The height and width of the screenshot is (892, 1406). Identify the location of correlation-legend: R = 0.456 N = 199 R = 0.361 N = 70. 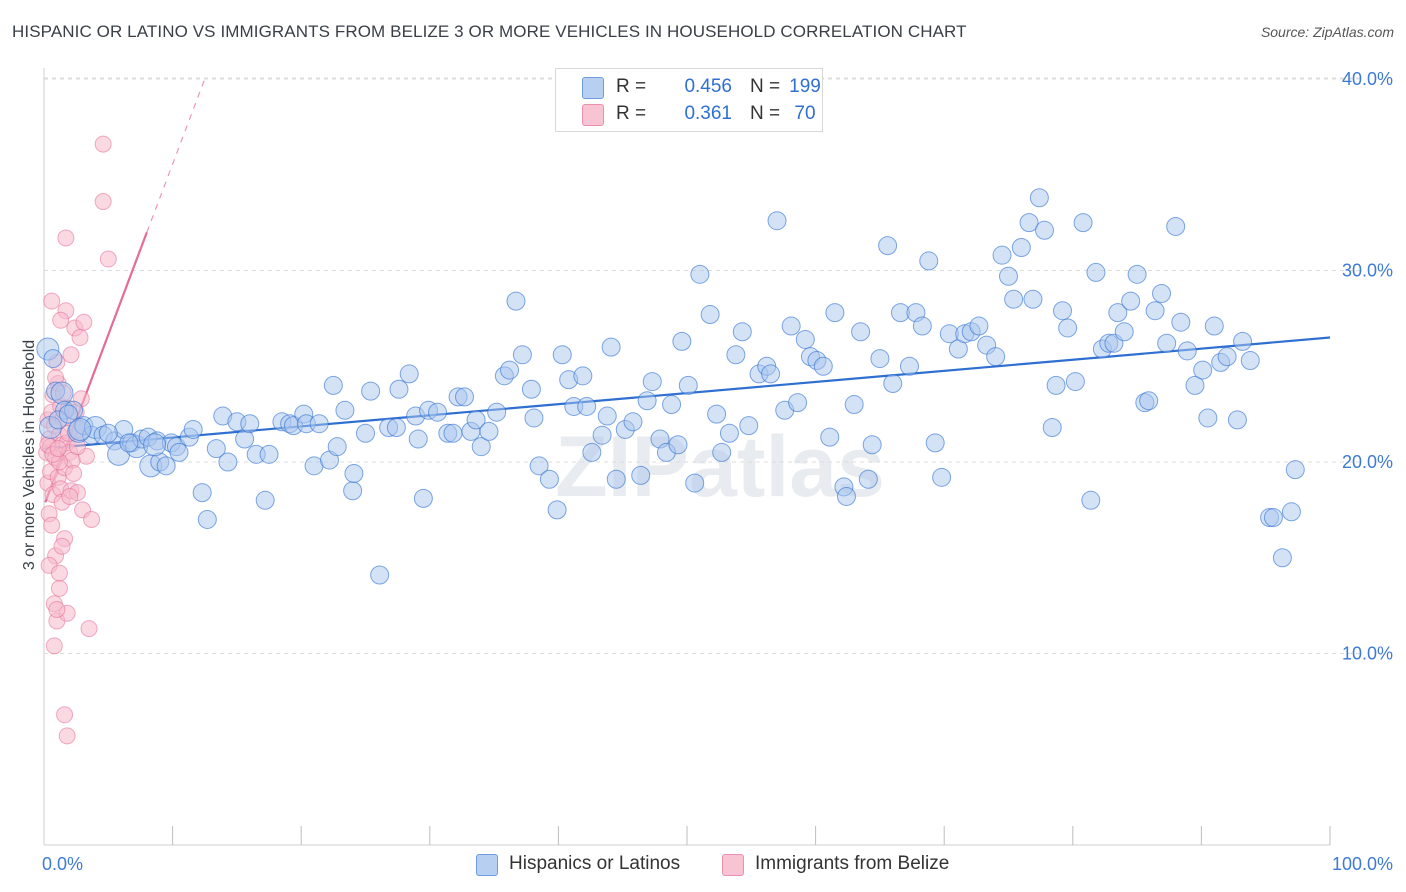
(689, 100).